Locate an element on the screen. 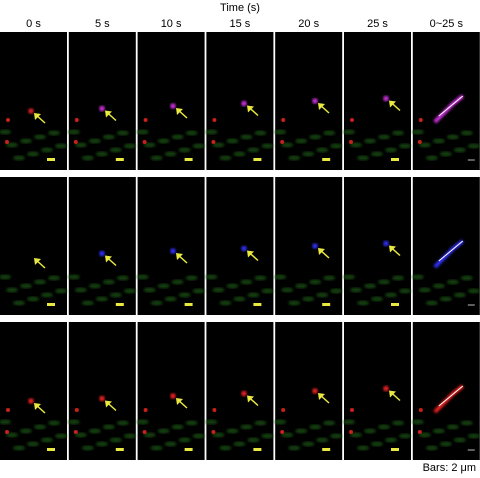 This screenshot has height=478, width=480. scale-note: Bars: 2 μm is located at coordinates (449, 468).